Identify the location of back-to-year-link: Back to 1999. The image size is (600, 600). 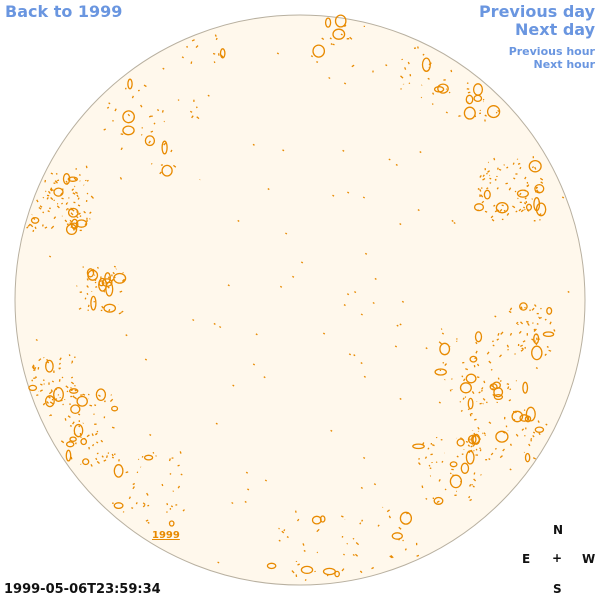
(64, 11).